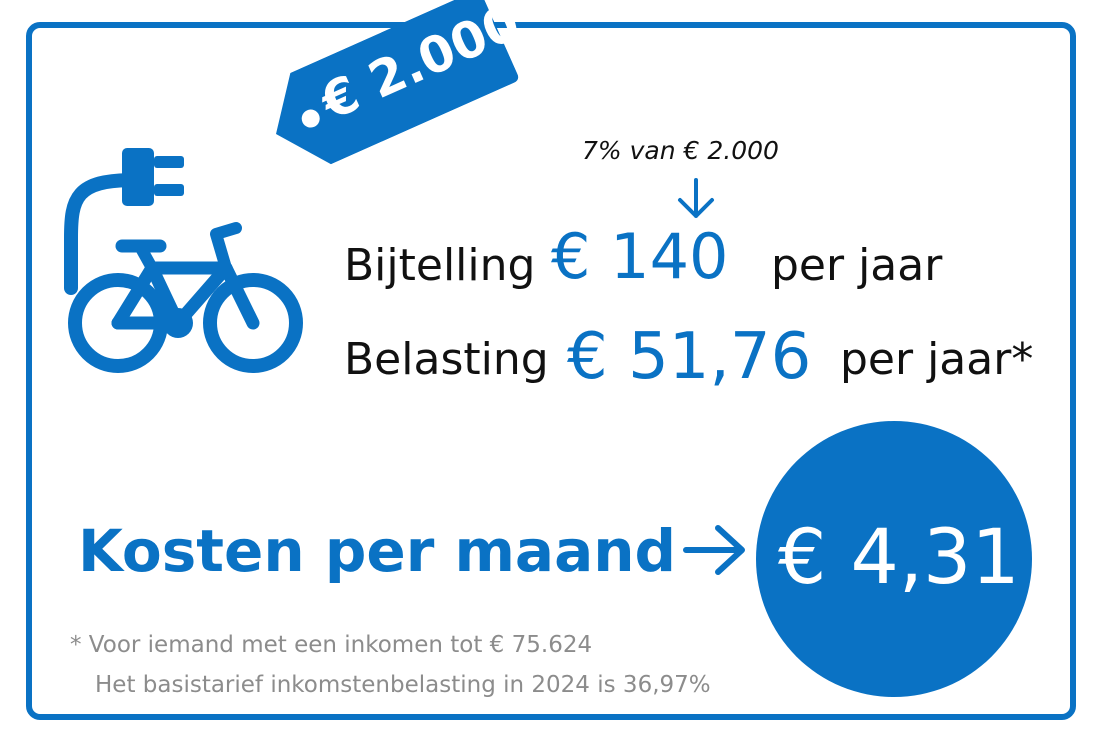 The image size is (1100, 747). What do you see at coordinates (440, 265) in the screenshot?
I see `bijtelling-label: Bijtelling` at bounding box center [440, 265].